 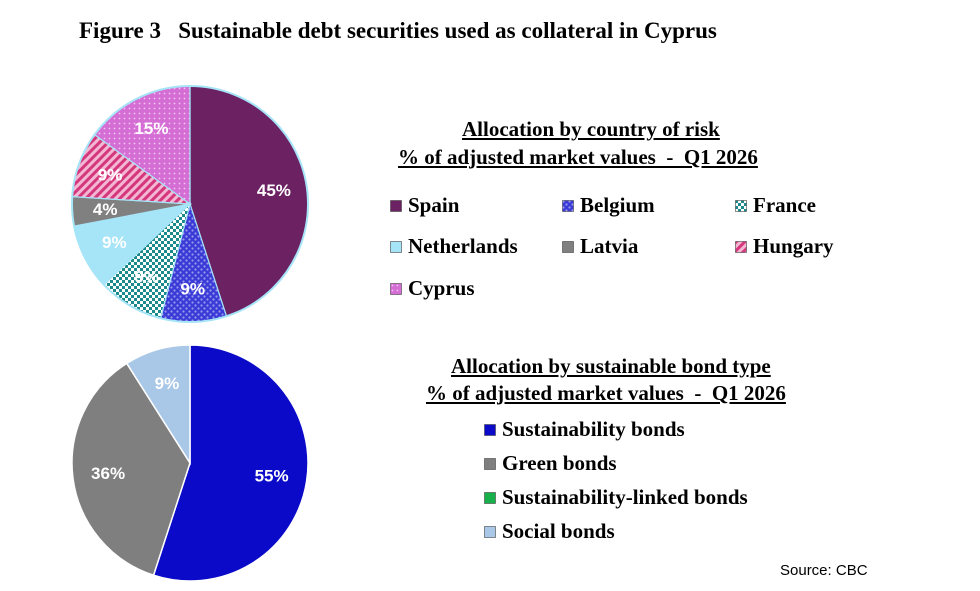 I want to click on bond-slice-green-bonds, so click(x=131, y=469).